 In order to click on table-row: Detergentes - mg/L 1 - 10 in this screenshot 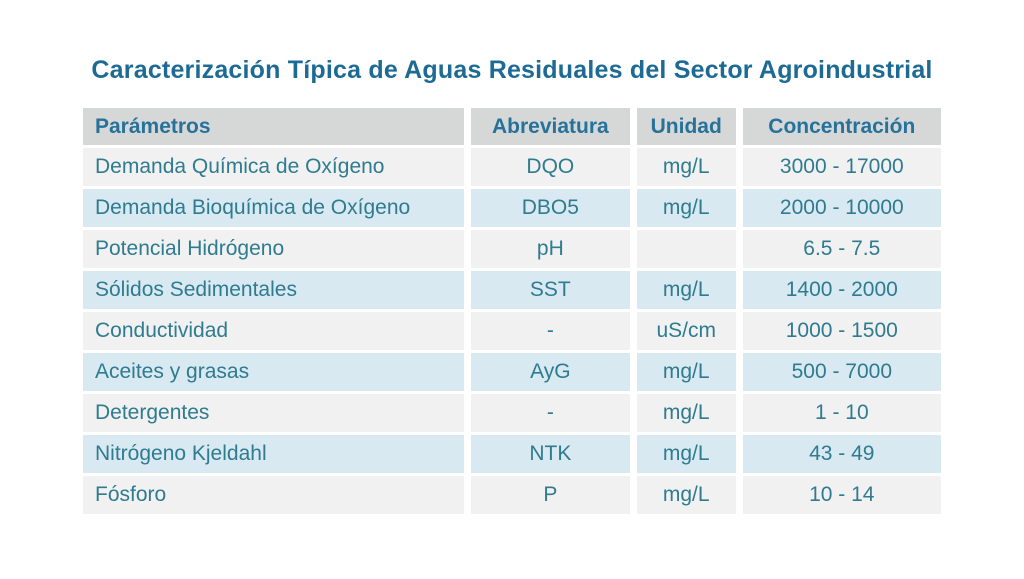, I will do `click(512, 413)`.